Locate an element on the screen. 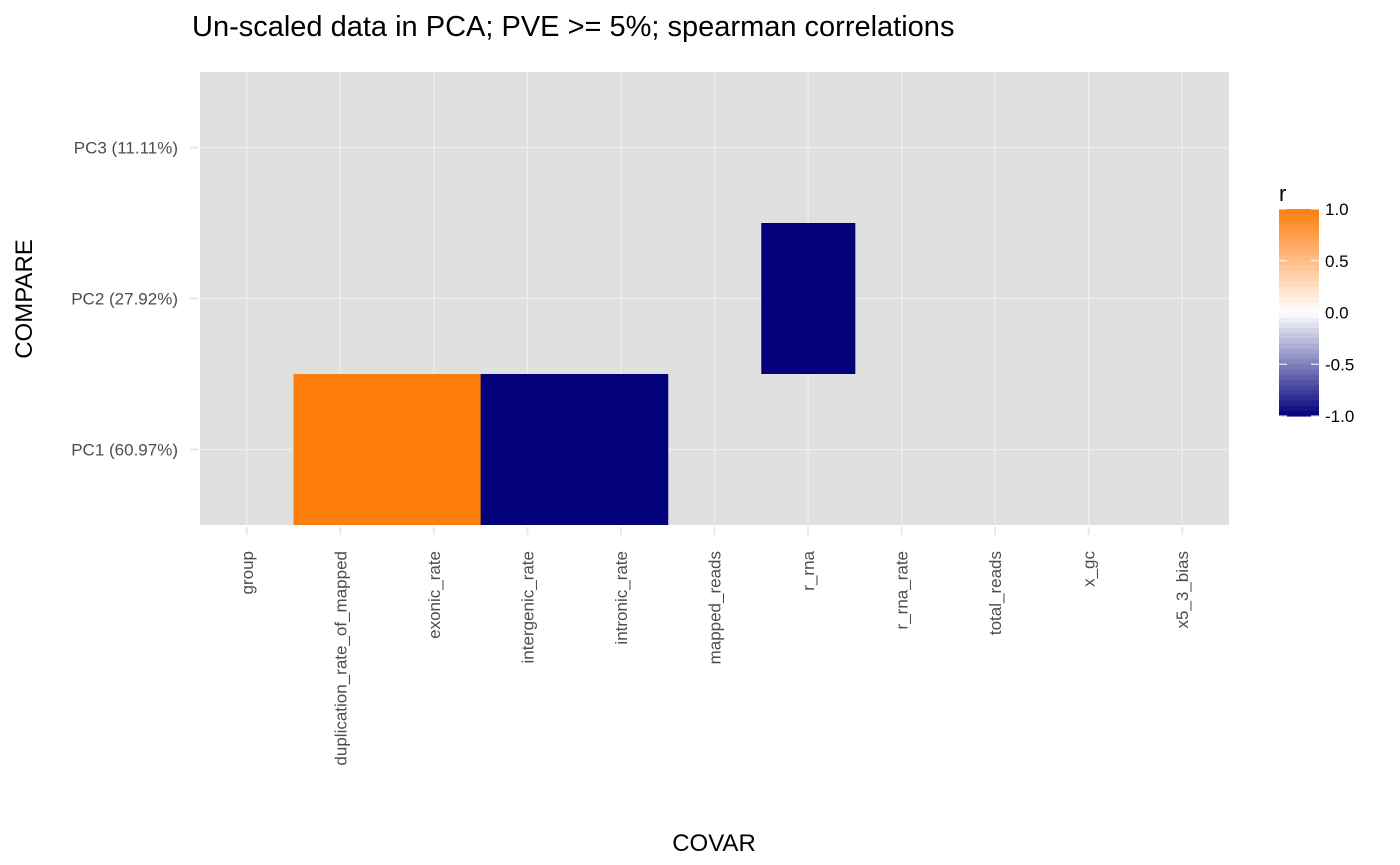 This screenshot has height=865, width=1400. y-tick-label: PC2 (27.92%) is located at coordinates (124, 299).